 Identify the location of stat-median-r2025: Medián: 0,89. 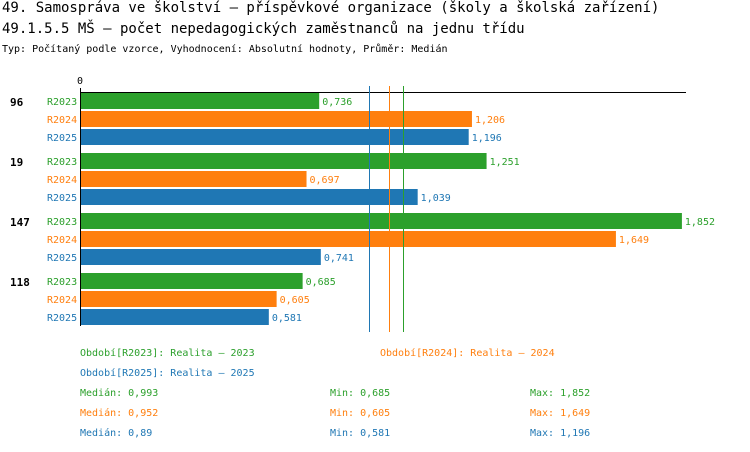
(116, 433).